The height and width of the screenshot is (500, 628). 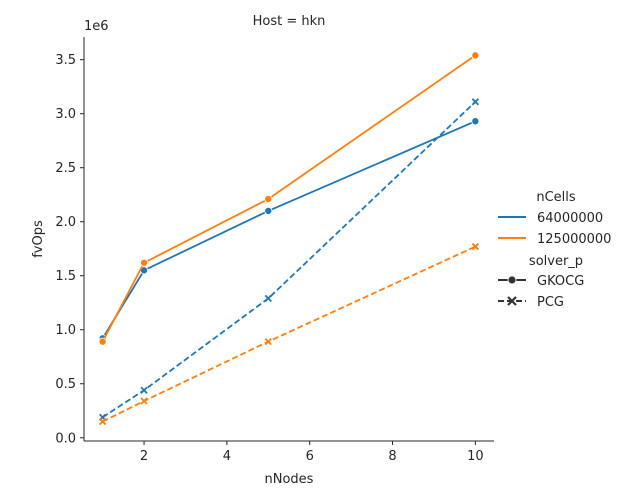 I want to click on x-ticks: 2 4 6 8 10, so click(x=312, y=452).